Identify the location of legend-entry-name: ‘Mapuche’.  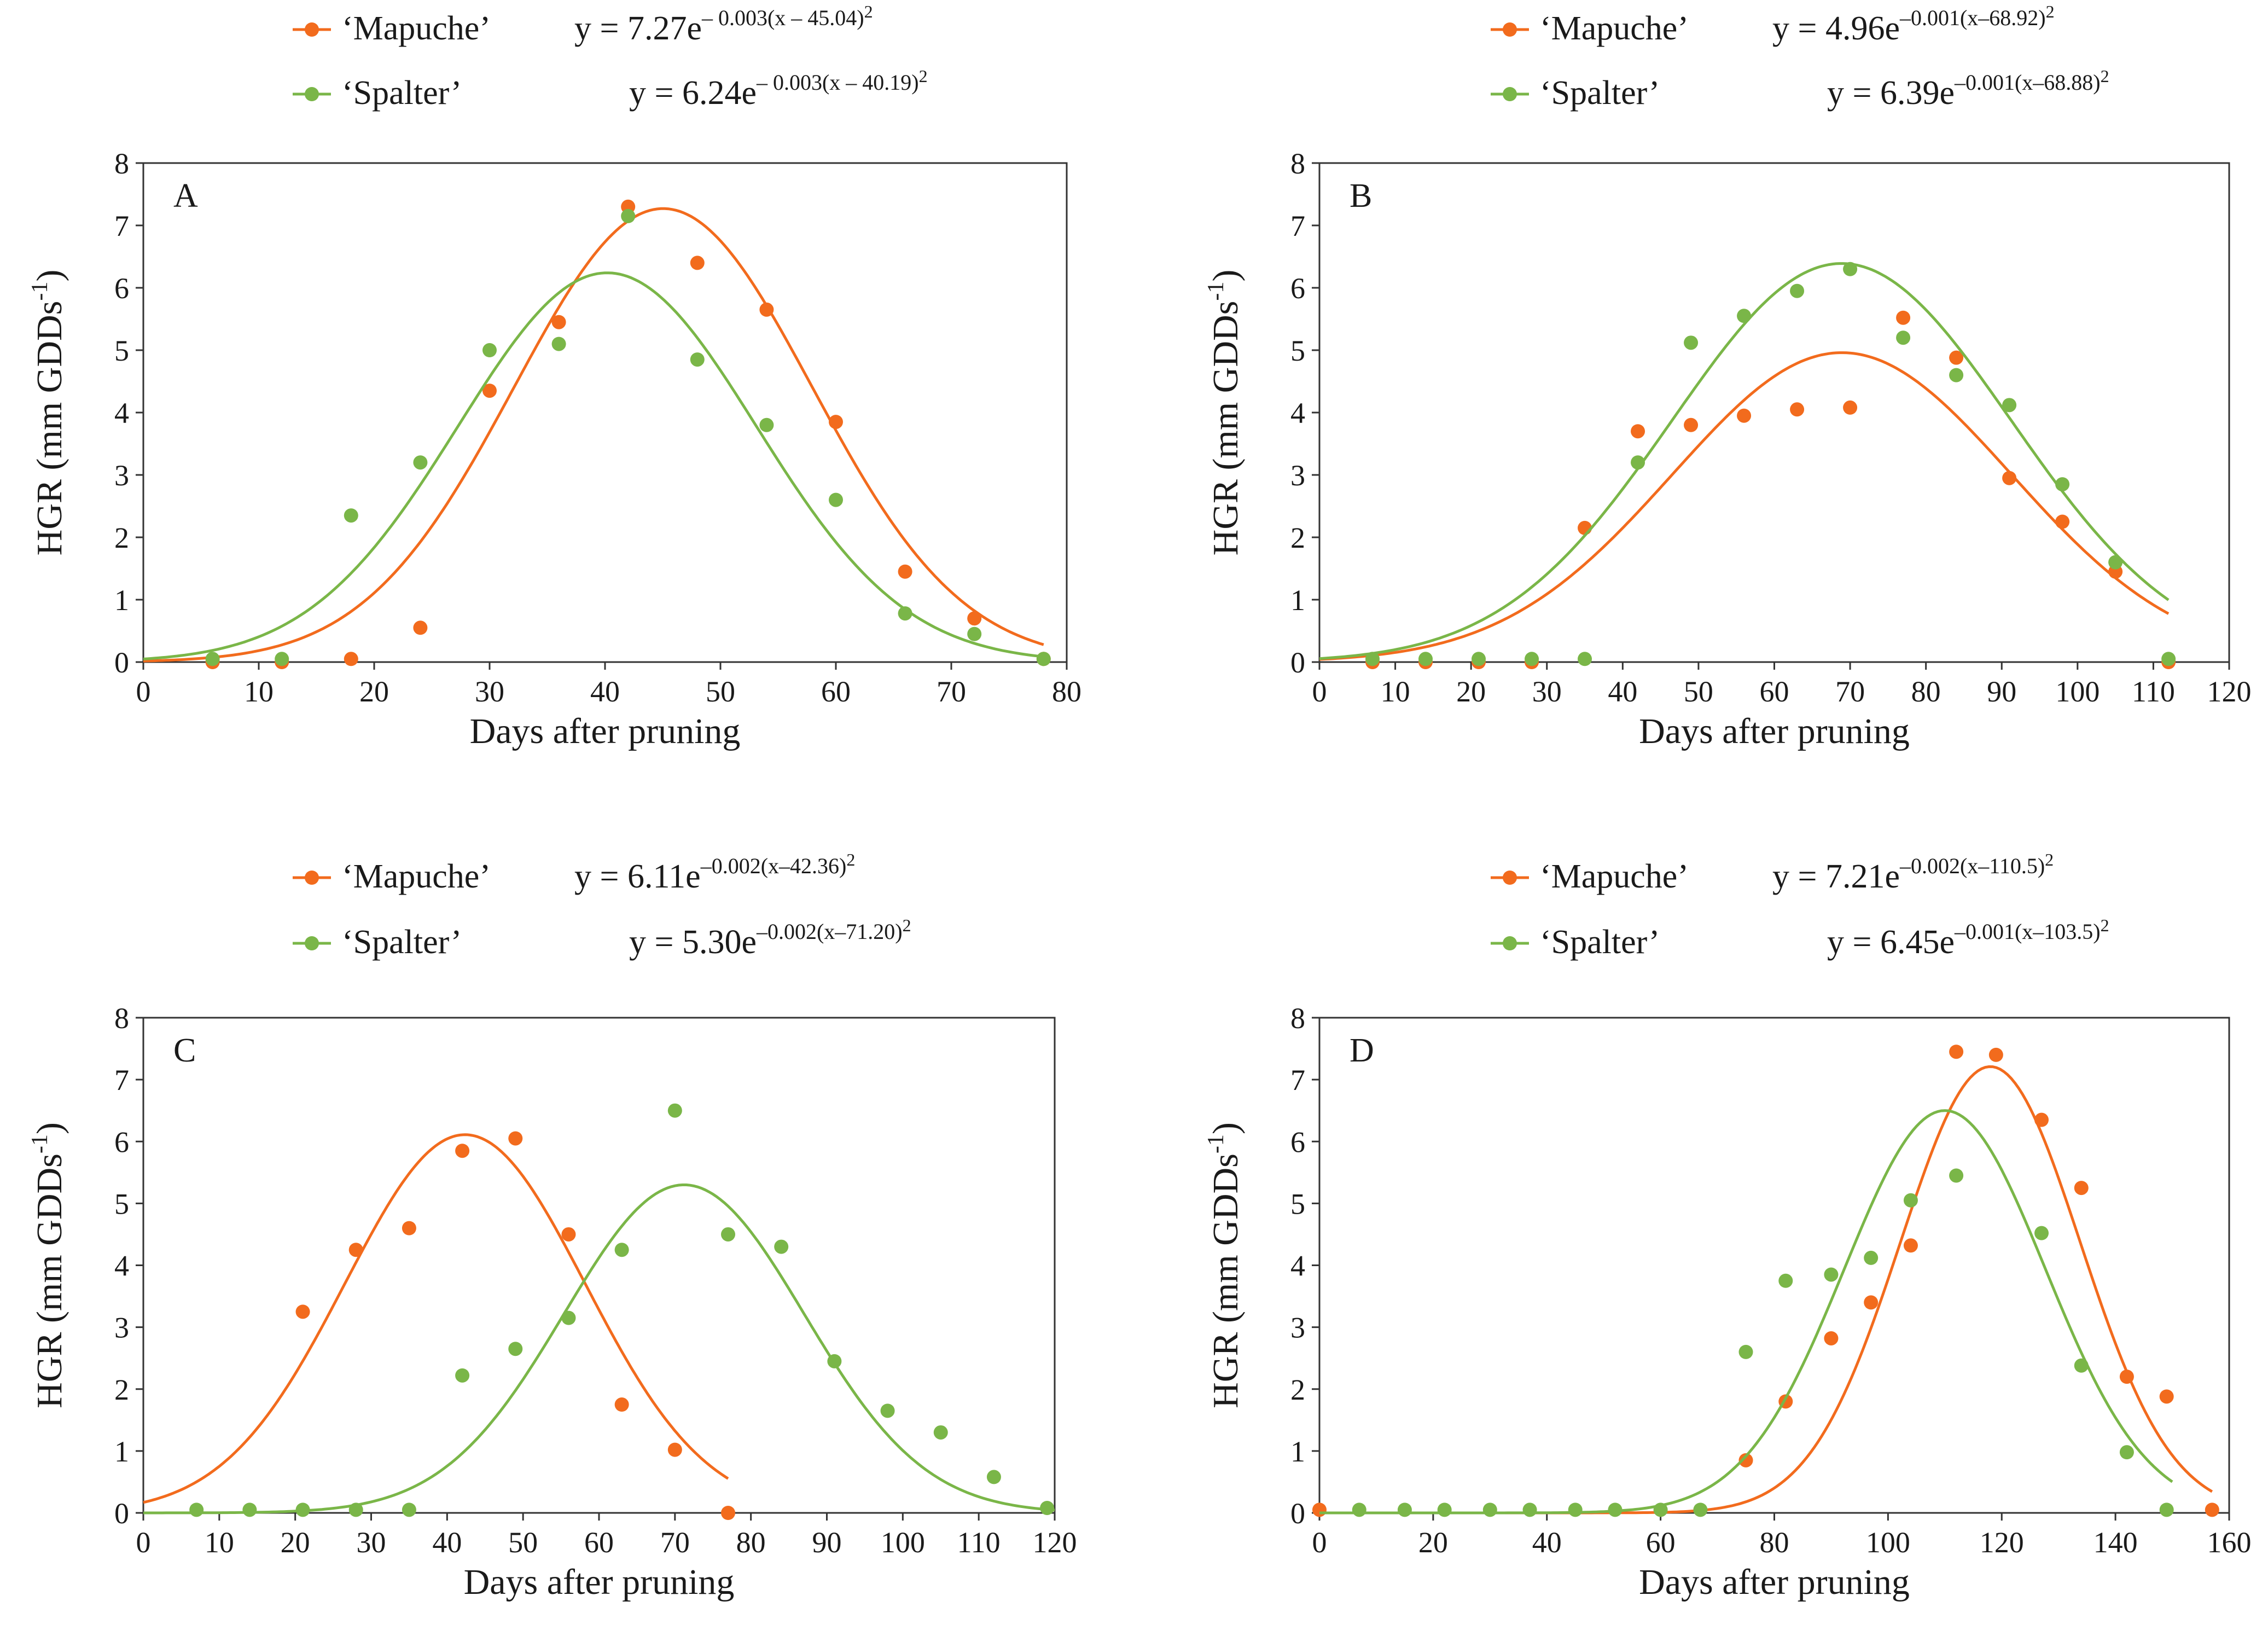
(416, 877).